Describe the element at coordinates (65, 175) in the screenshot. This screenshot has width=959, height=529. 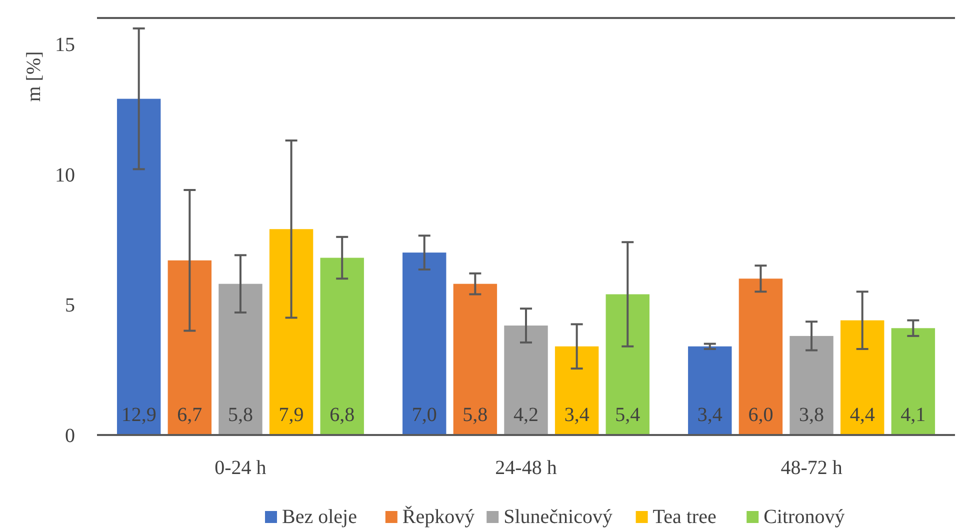
I see `y-tick-label: 10` at that location.